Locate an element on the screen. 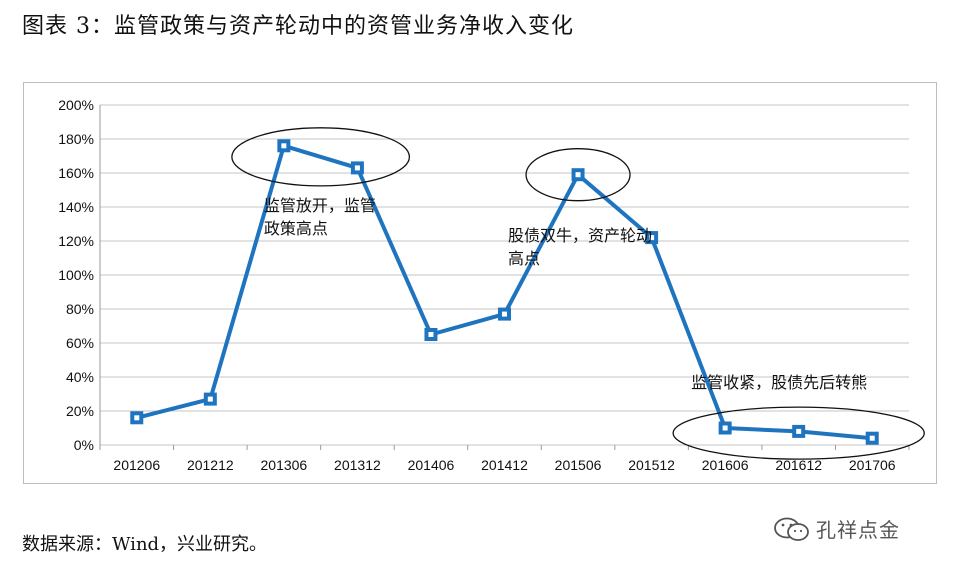 This screenshot has width=964, height=570. y-tick-label: 120% is located at coordinates (76, 241).